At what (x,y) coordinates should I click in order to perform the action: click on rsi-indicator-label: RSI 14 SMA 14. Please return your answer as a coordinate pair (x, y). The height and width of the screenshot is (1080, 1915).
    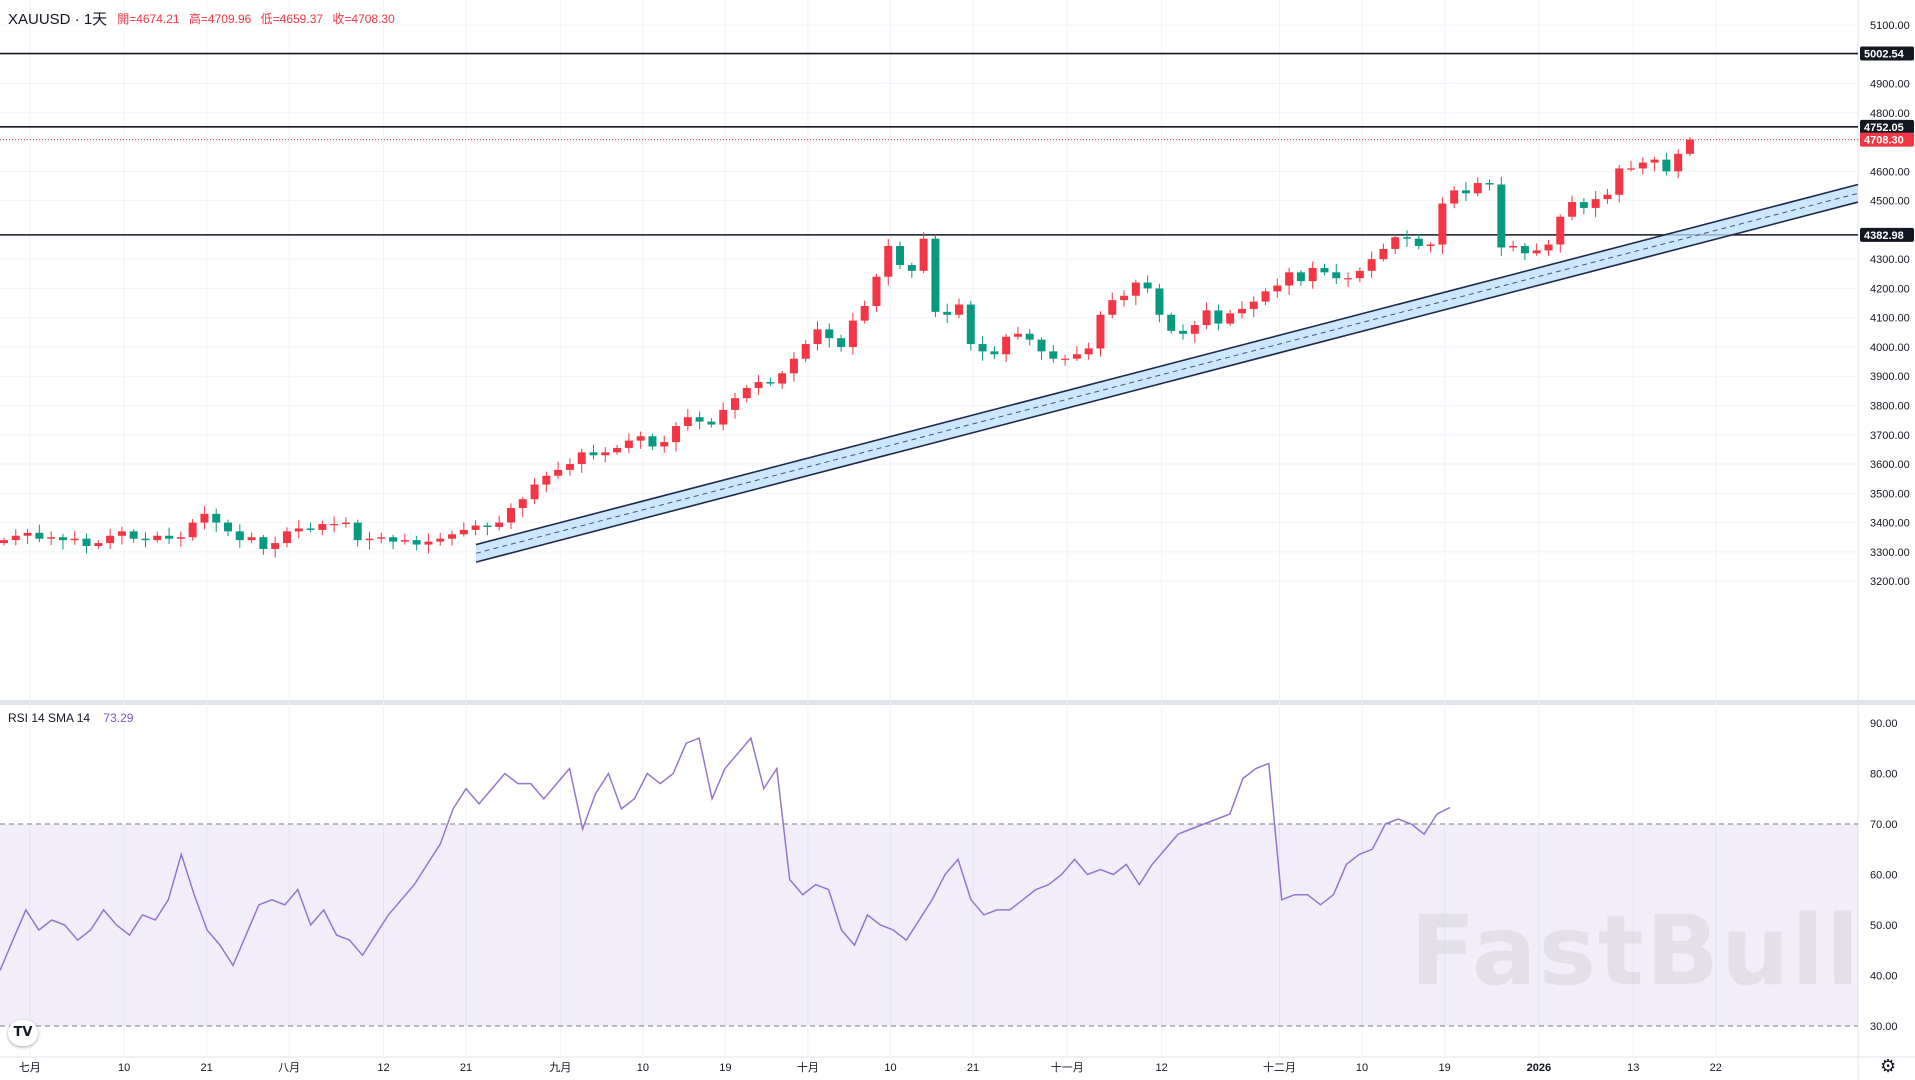
    Looking at the image, I should click on (49, 718).